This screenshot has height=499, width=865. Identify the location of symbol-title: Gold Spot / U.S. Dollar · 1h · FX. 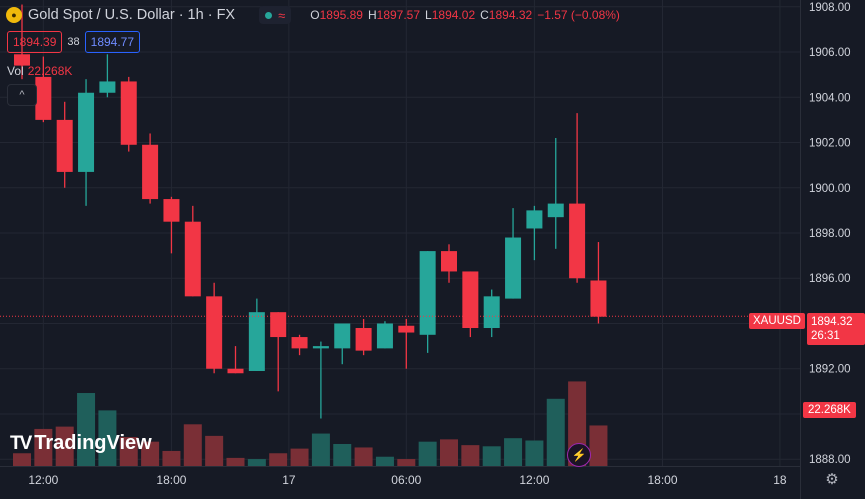
(132, 15).